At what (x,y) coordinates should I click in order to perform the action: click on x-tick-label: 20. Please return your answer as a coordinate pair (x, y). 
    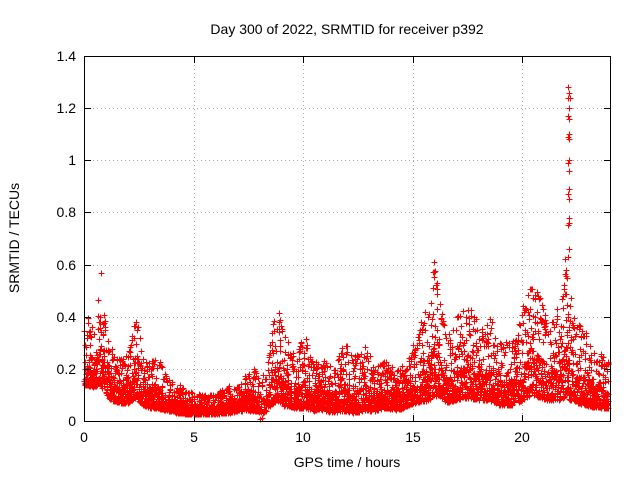
    Looking at the image, I should click on (522, 437).